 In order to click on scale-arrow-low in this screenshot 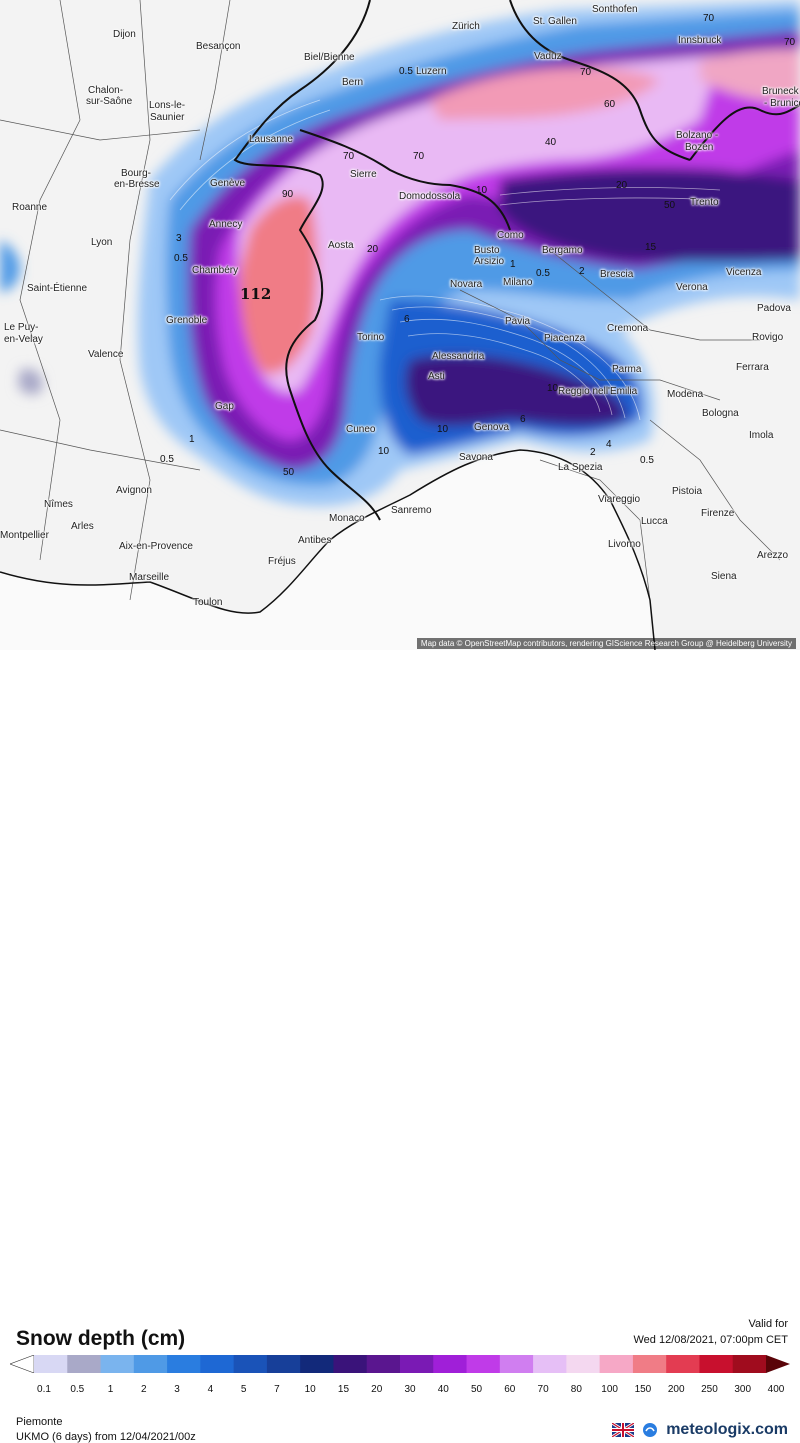, I will do `click(22, 1364)`.